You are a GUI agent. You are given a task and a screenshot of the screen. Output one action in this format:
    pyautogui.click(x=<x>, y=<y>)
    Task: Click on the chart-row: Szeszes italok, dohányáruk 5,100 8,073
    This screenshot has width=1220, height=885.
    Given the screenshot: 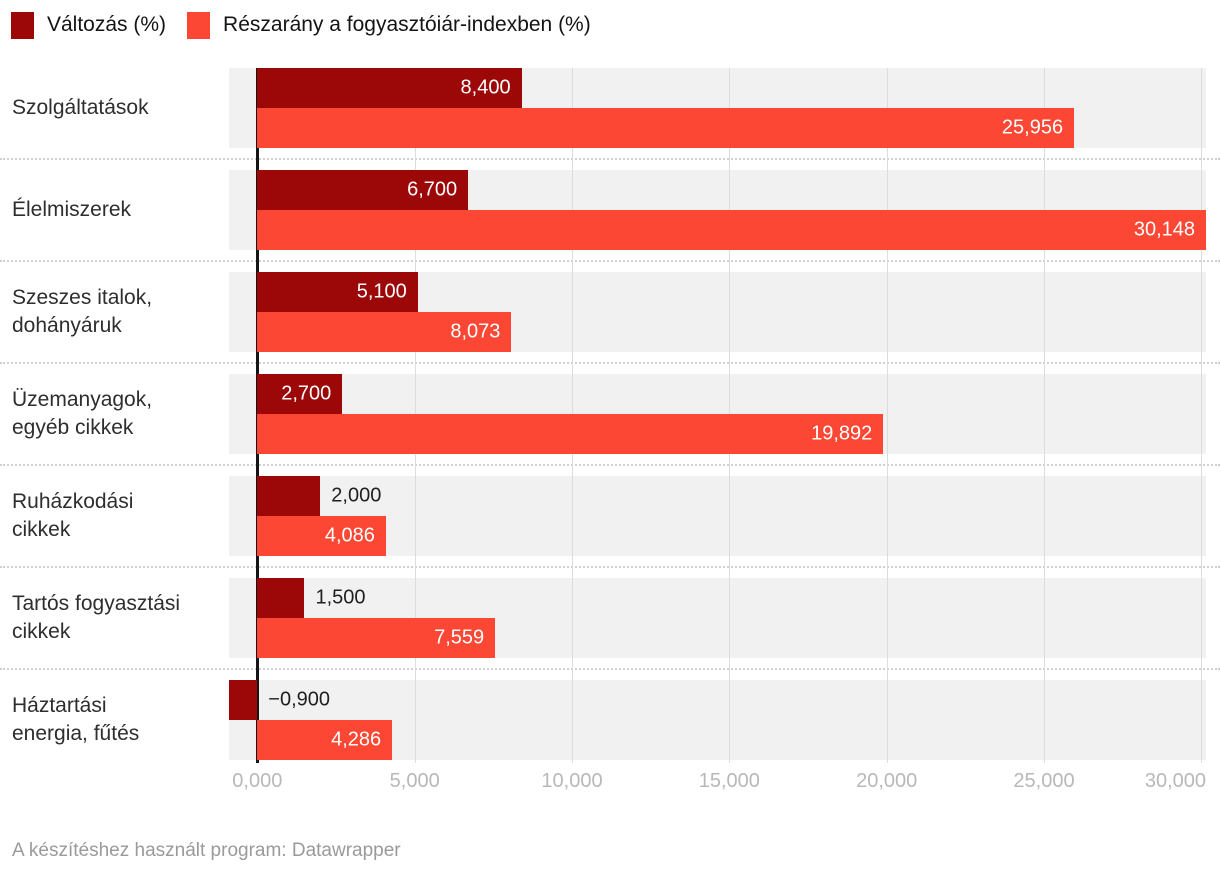 What is the action you would take?
    pyautogui.click(x=610, y=313)
    